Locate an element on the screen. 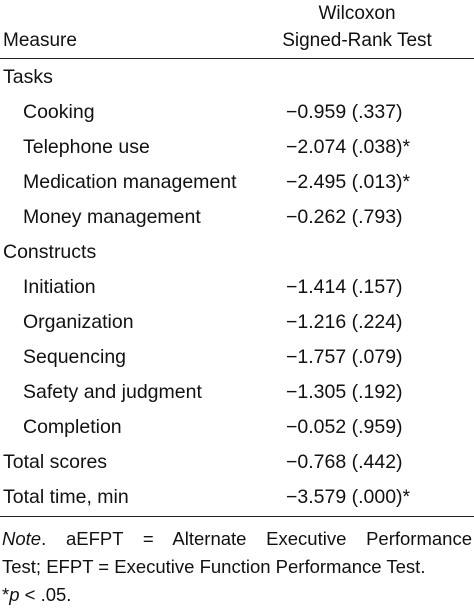 The height and width of the screenshot is (613, 474). note-line-3-text: < .05. is located at coordinates (45, 594).